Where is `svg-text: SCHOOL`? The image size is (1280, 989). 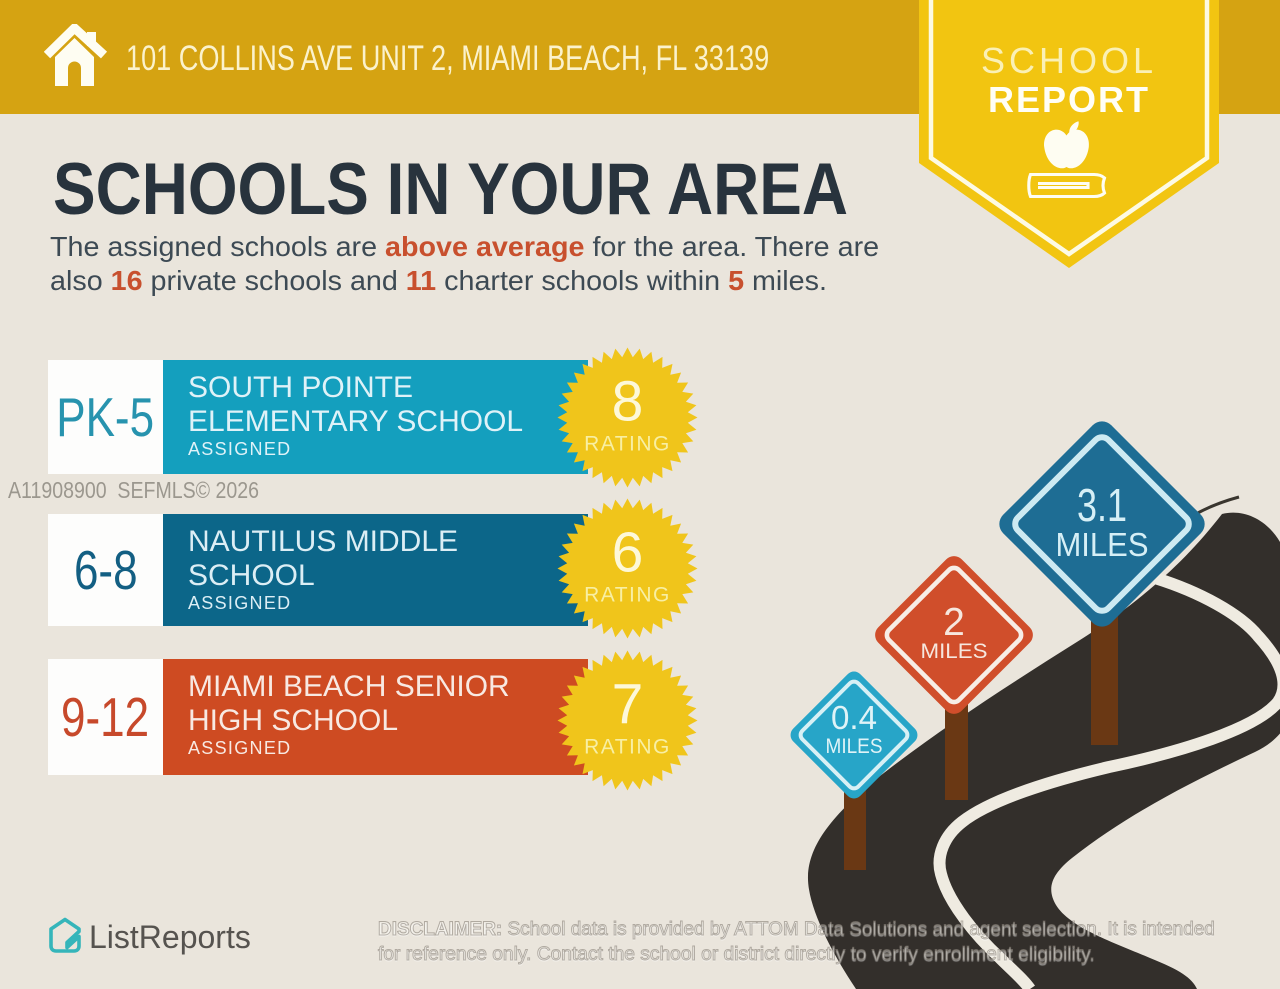 svg-text: SCHOOL is located at coordinates (1069, 60).